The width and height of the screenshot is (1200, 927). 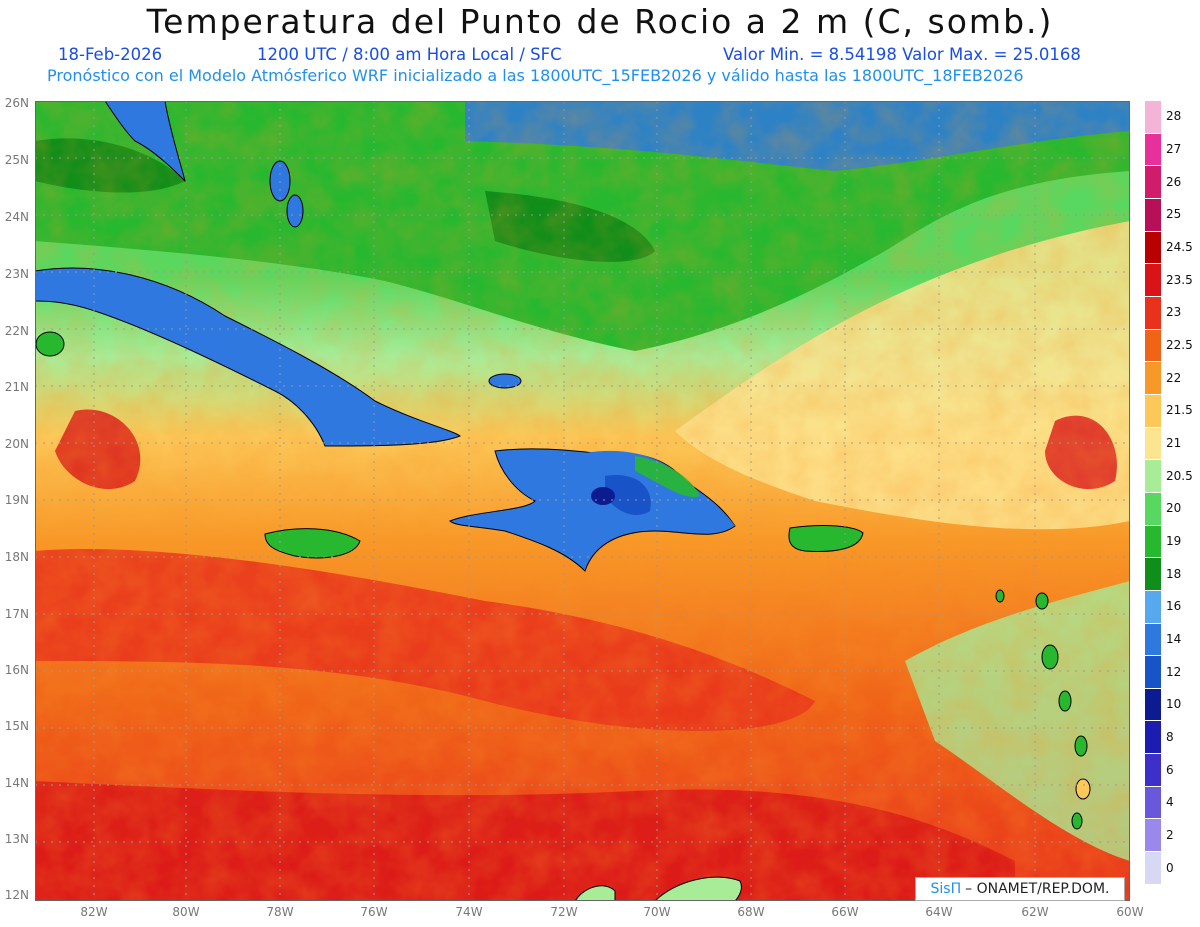 I want to click on lat-label: 12N, so click(x=16, y=895).